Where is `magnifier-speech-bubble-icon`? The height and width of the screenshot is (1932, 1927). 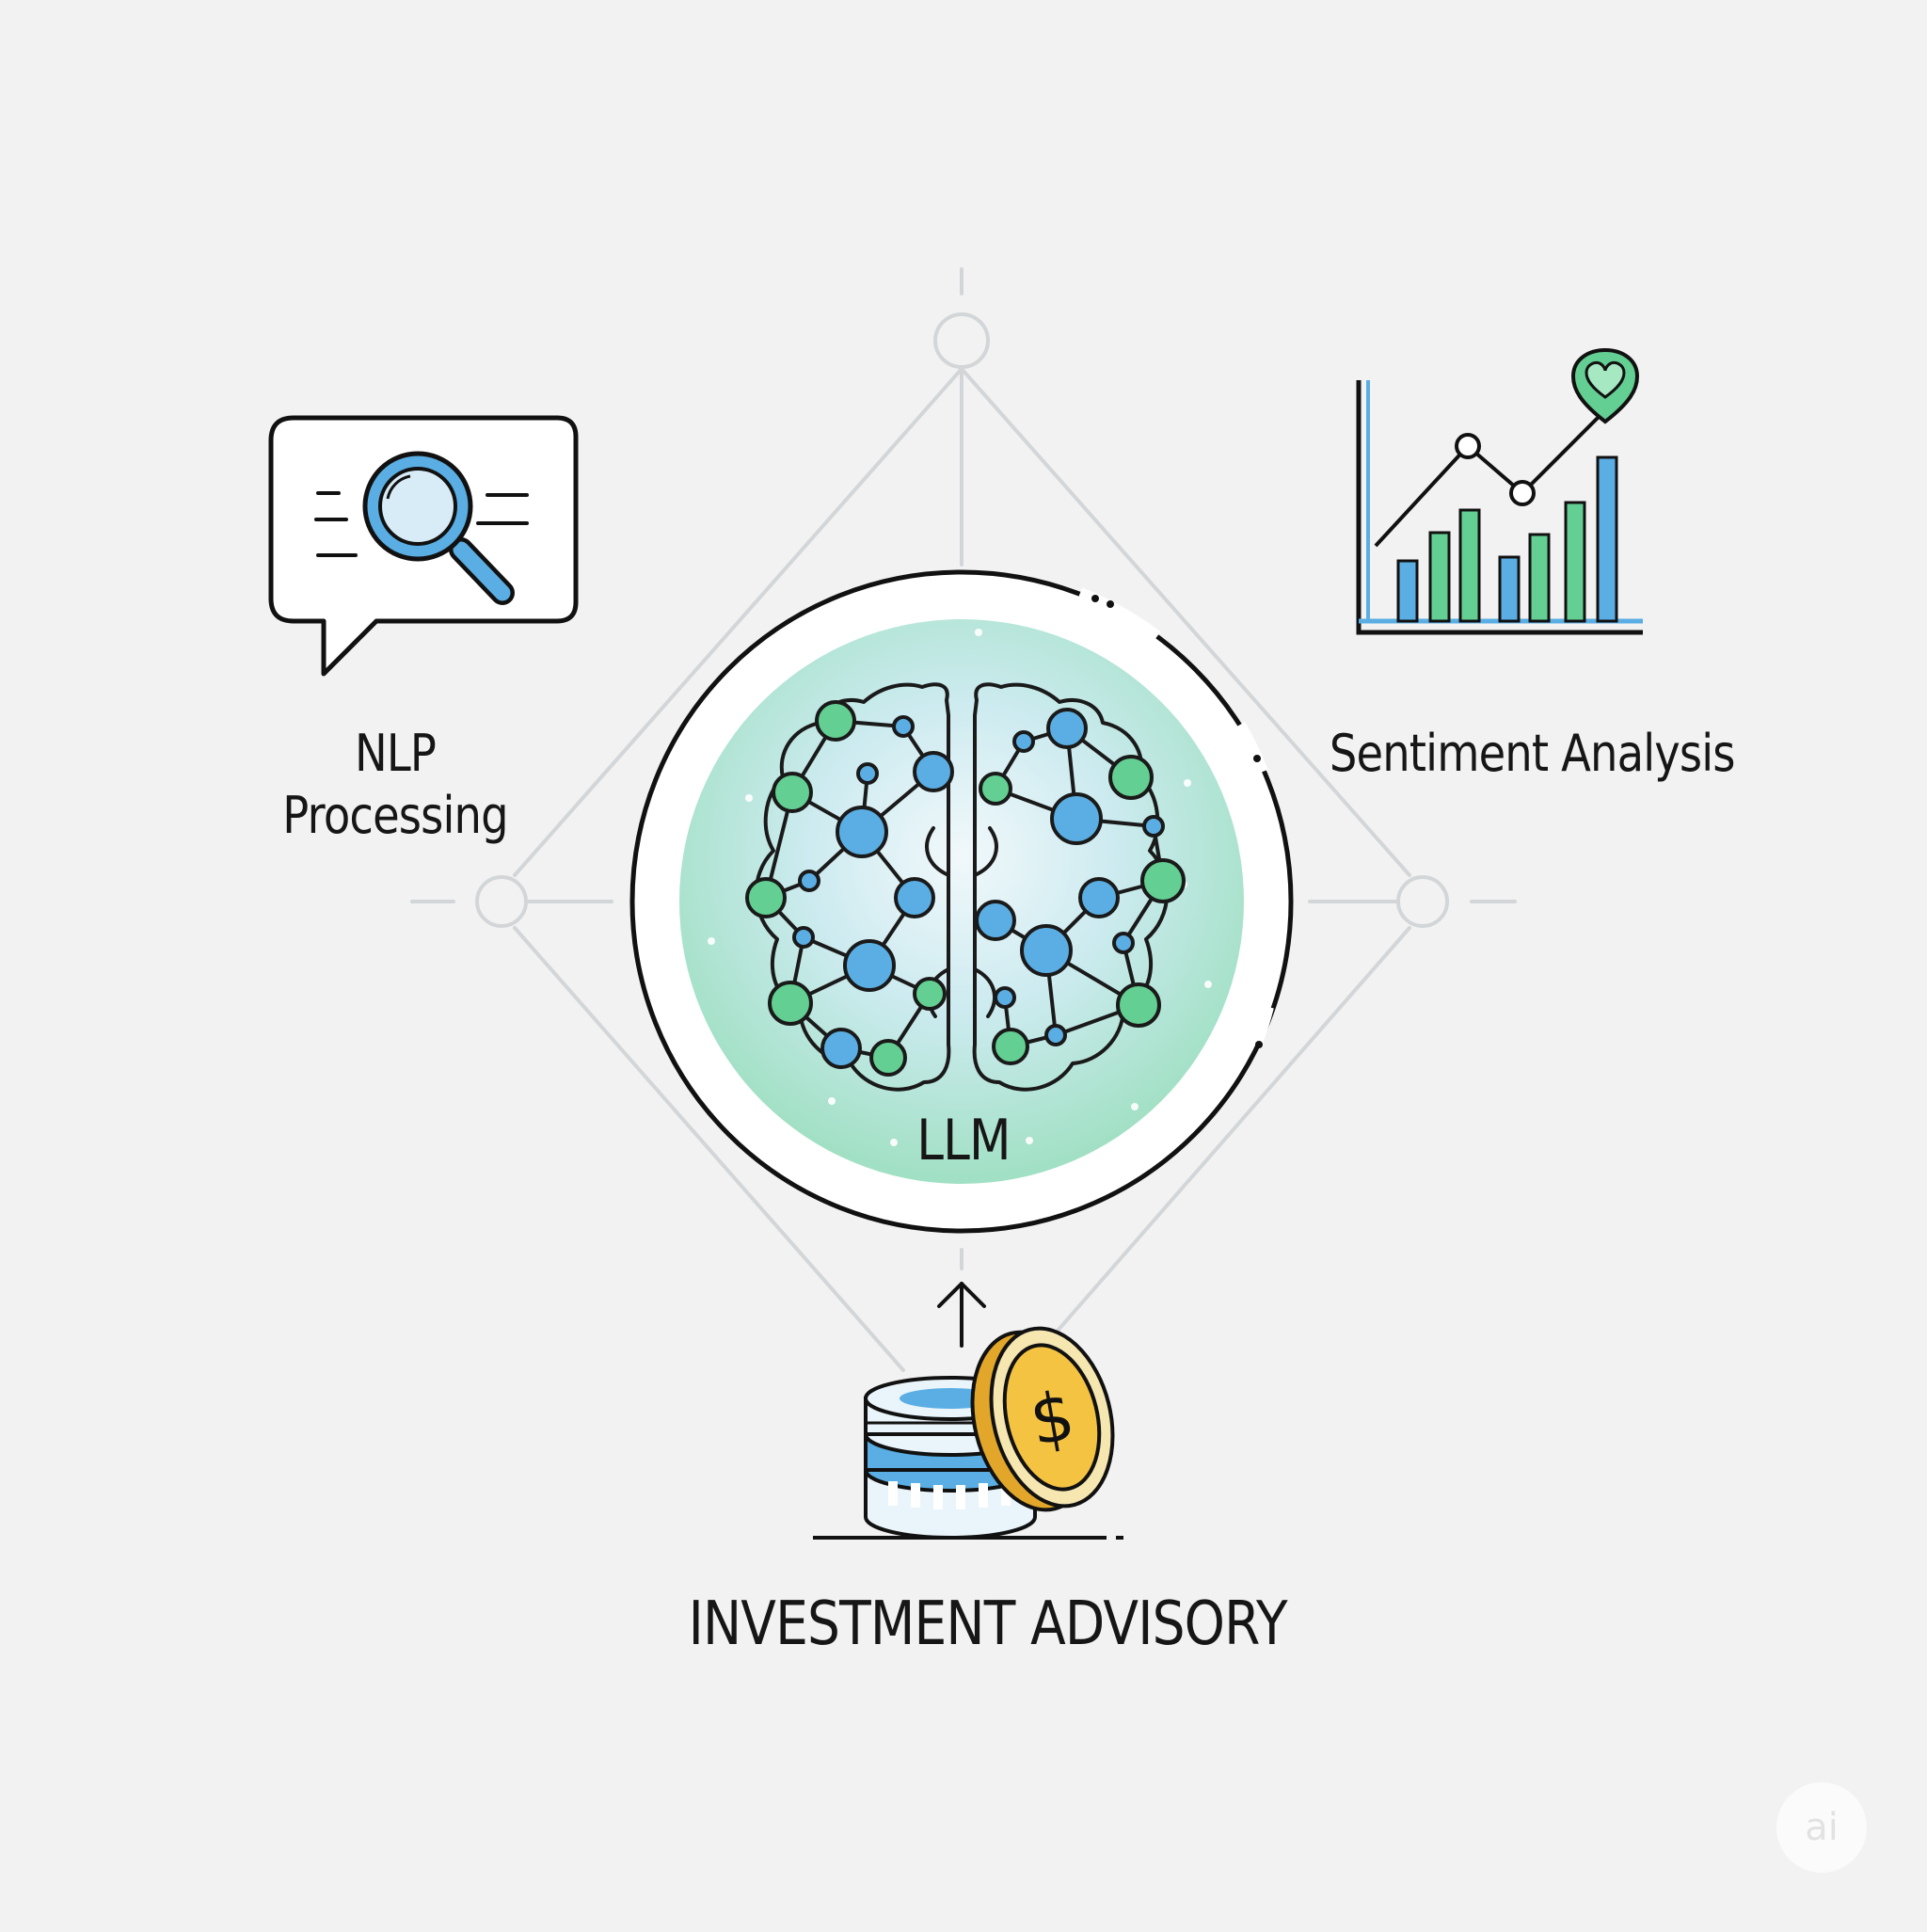
magnifier-speech-bubble-icon is located at coordinates (423, 546).